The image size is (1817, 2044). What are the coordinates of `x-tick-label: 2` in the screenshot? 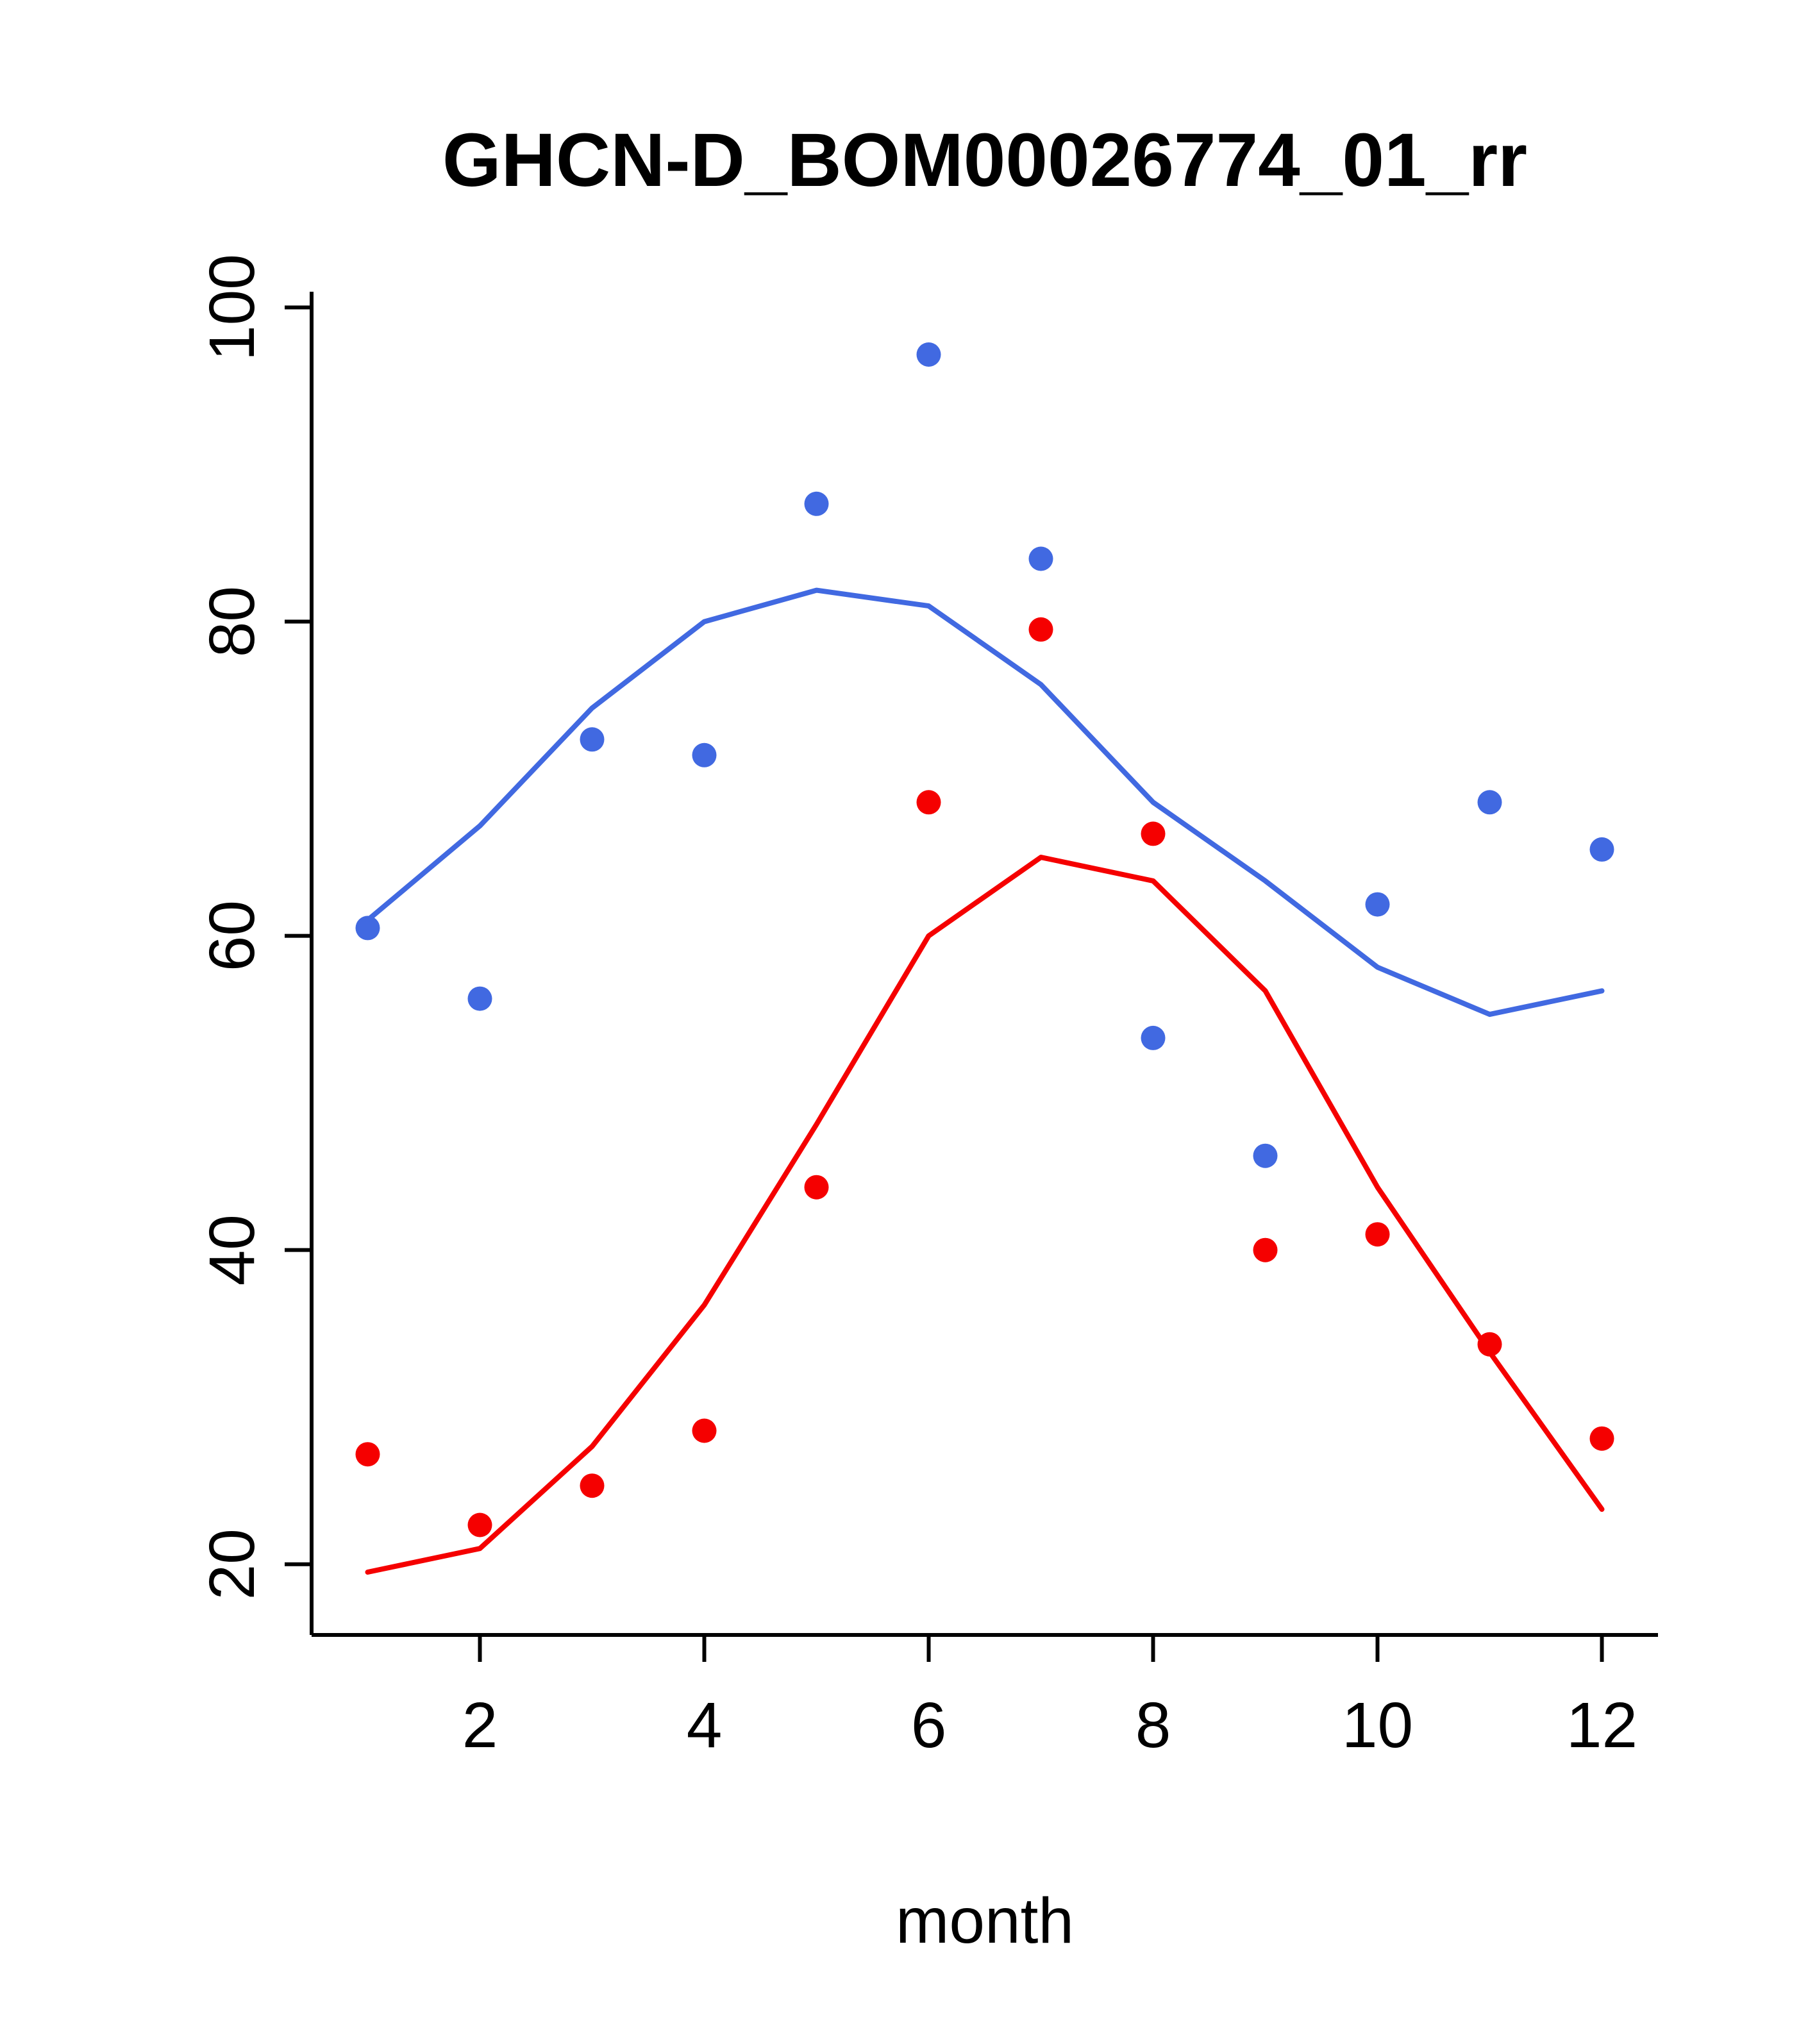 It's located at (480, 1725).